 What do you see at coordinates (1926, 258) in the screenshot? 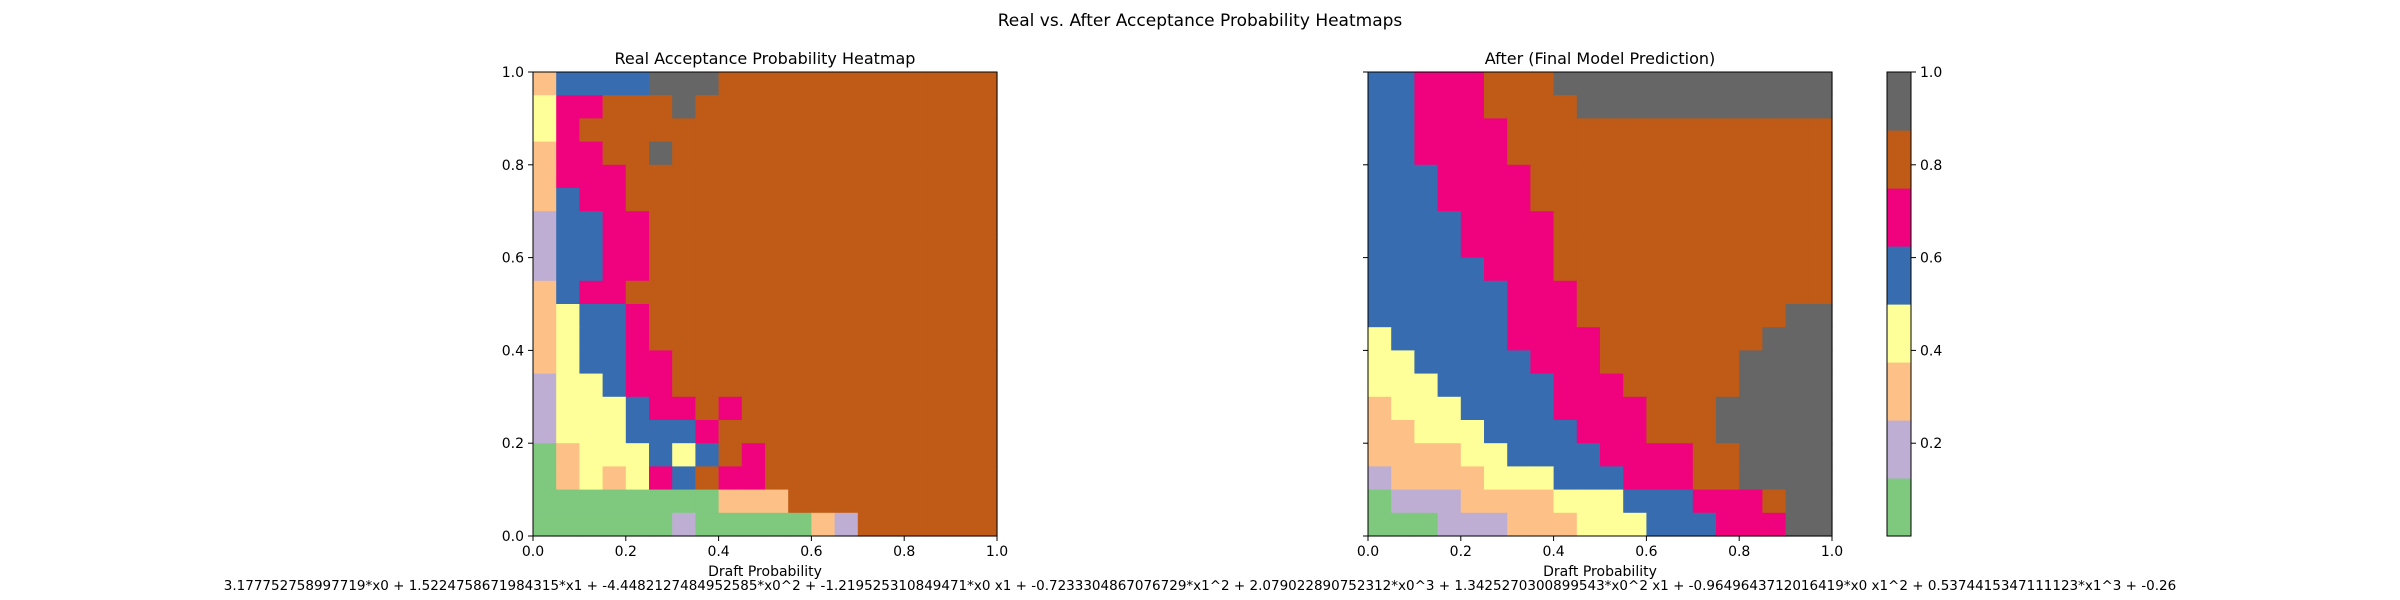
I see `colorbar-ticks: 0.2 0.4 0.6 0.8 1.0` at bounding box center [1926, 258].